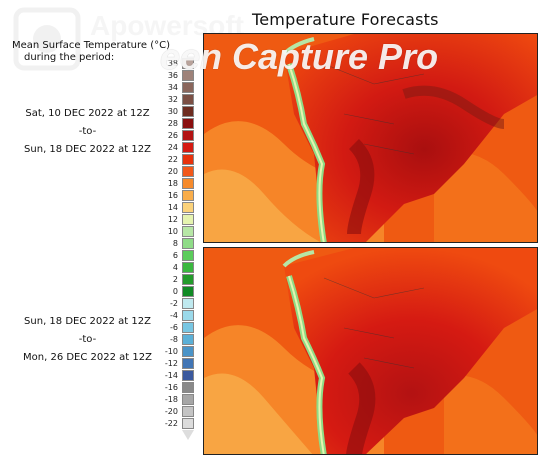 The image size is (547, 464). Describe the element at coordinates (171, 351) in the screenshot. I see `legend-tick-label: -10` at that location.